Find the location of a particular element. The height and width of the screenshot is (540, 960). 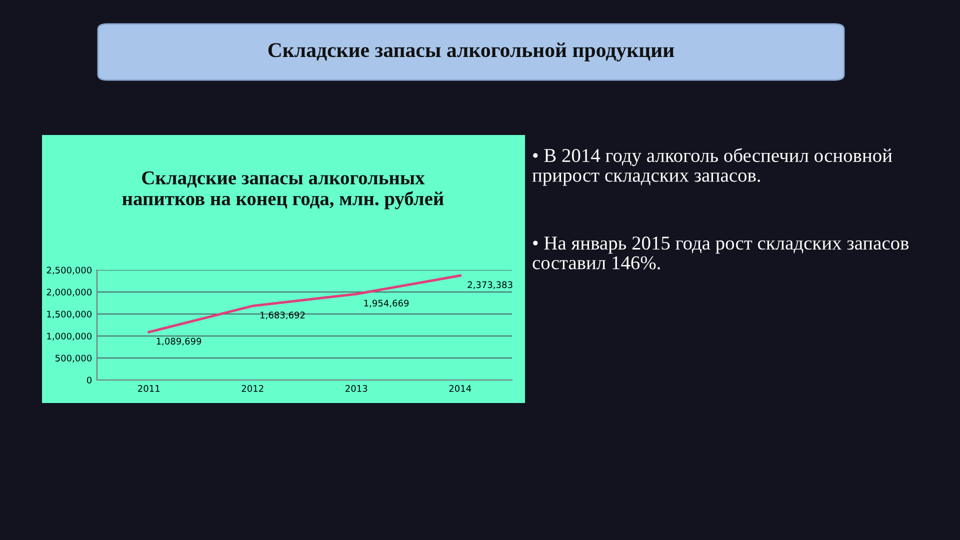

y-tick-label: 2,000,000 is located at coordinates (69, 292).